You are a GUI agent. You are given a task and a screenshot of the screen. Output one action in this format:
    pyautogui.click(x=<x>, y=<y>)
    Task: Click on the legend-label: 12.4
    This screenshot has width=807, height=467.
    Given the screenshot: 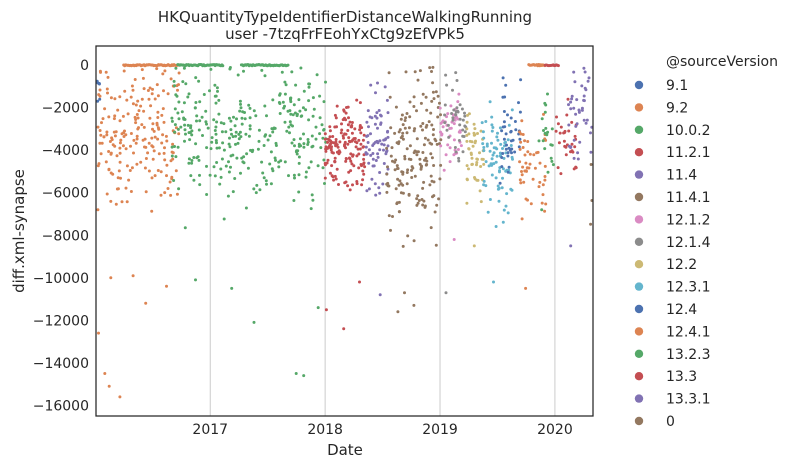 What is the action you would take?
    pyautogui.click(x=681, y=310)
    